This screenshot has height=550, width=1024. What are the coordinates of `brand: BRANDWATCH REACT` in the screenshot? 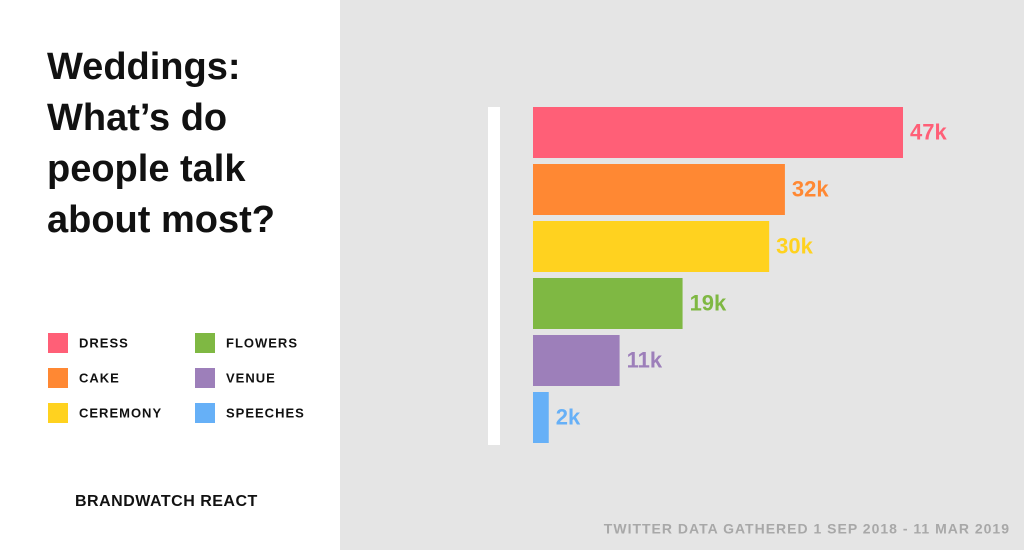 It's located at (166, 501).